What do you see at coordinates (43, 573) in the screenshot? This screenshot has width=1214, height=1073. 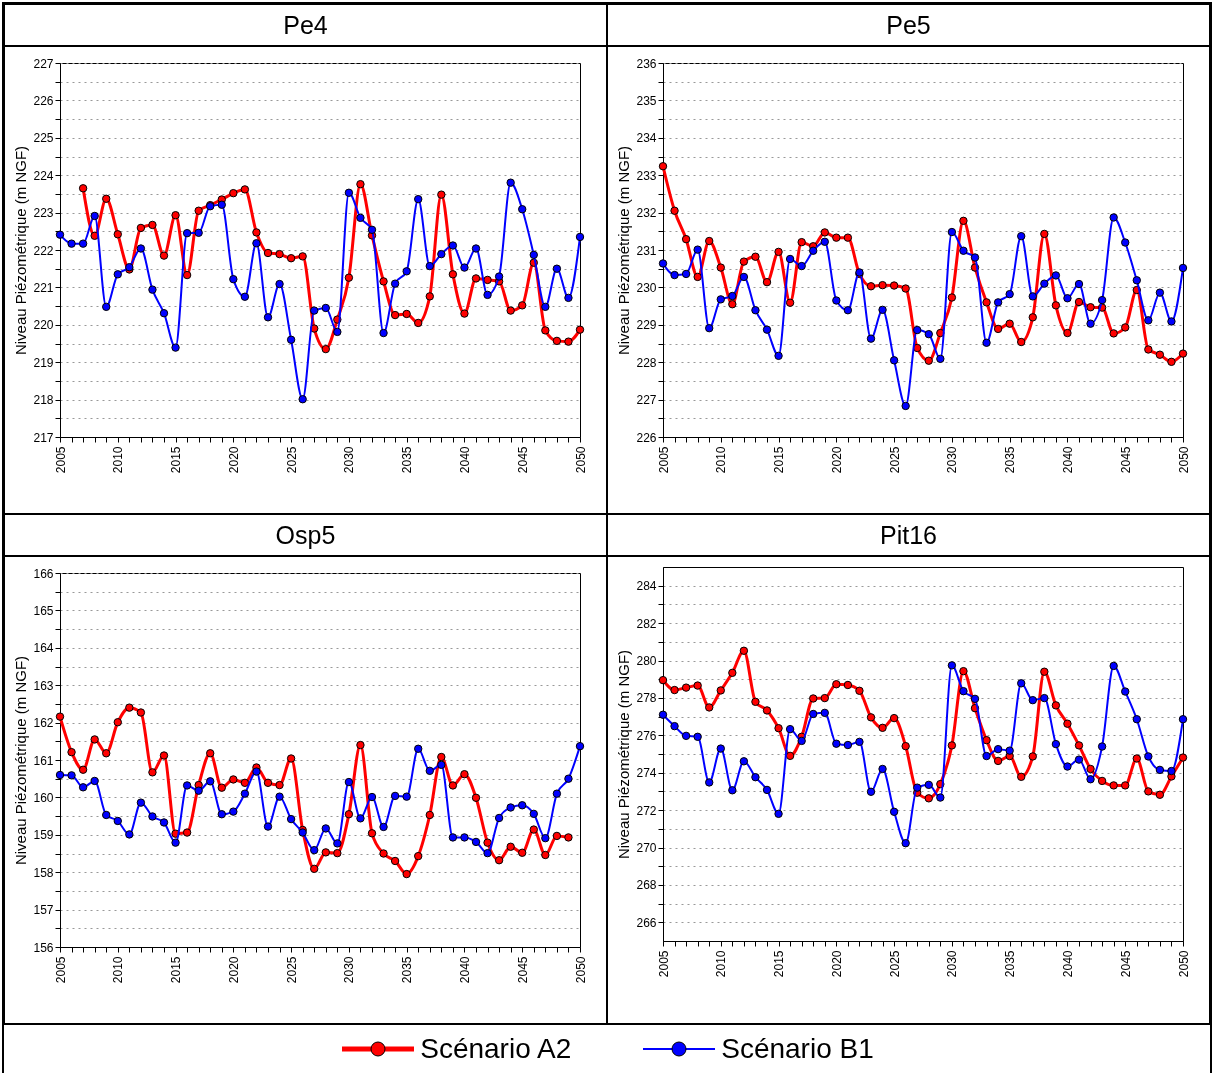 I see `y-tick-label: 166` at bounding box center [43, 573].